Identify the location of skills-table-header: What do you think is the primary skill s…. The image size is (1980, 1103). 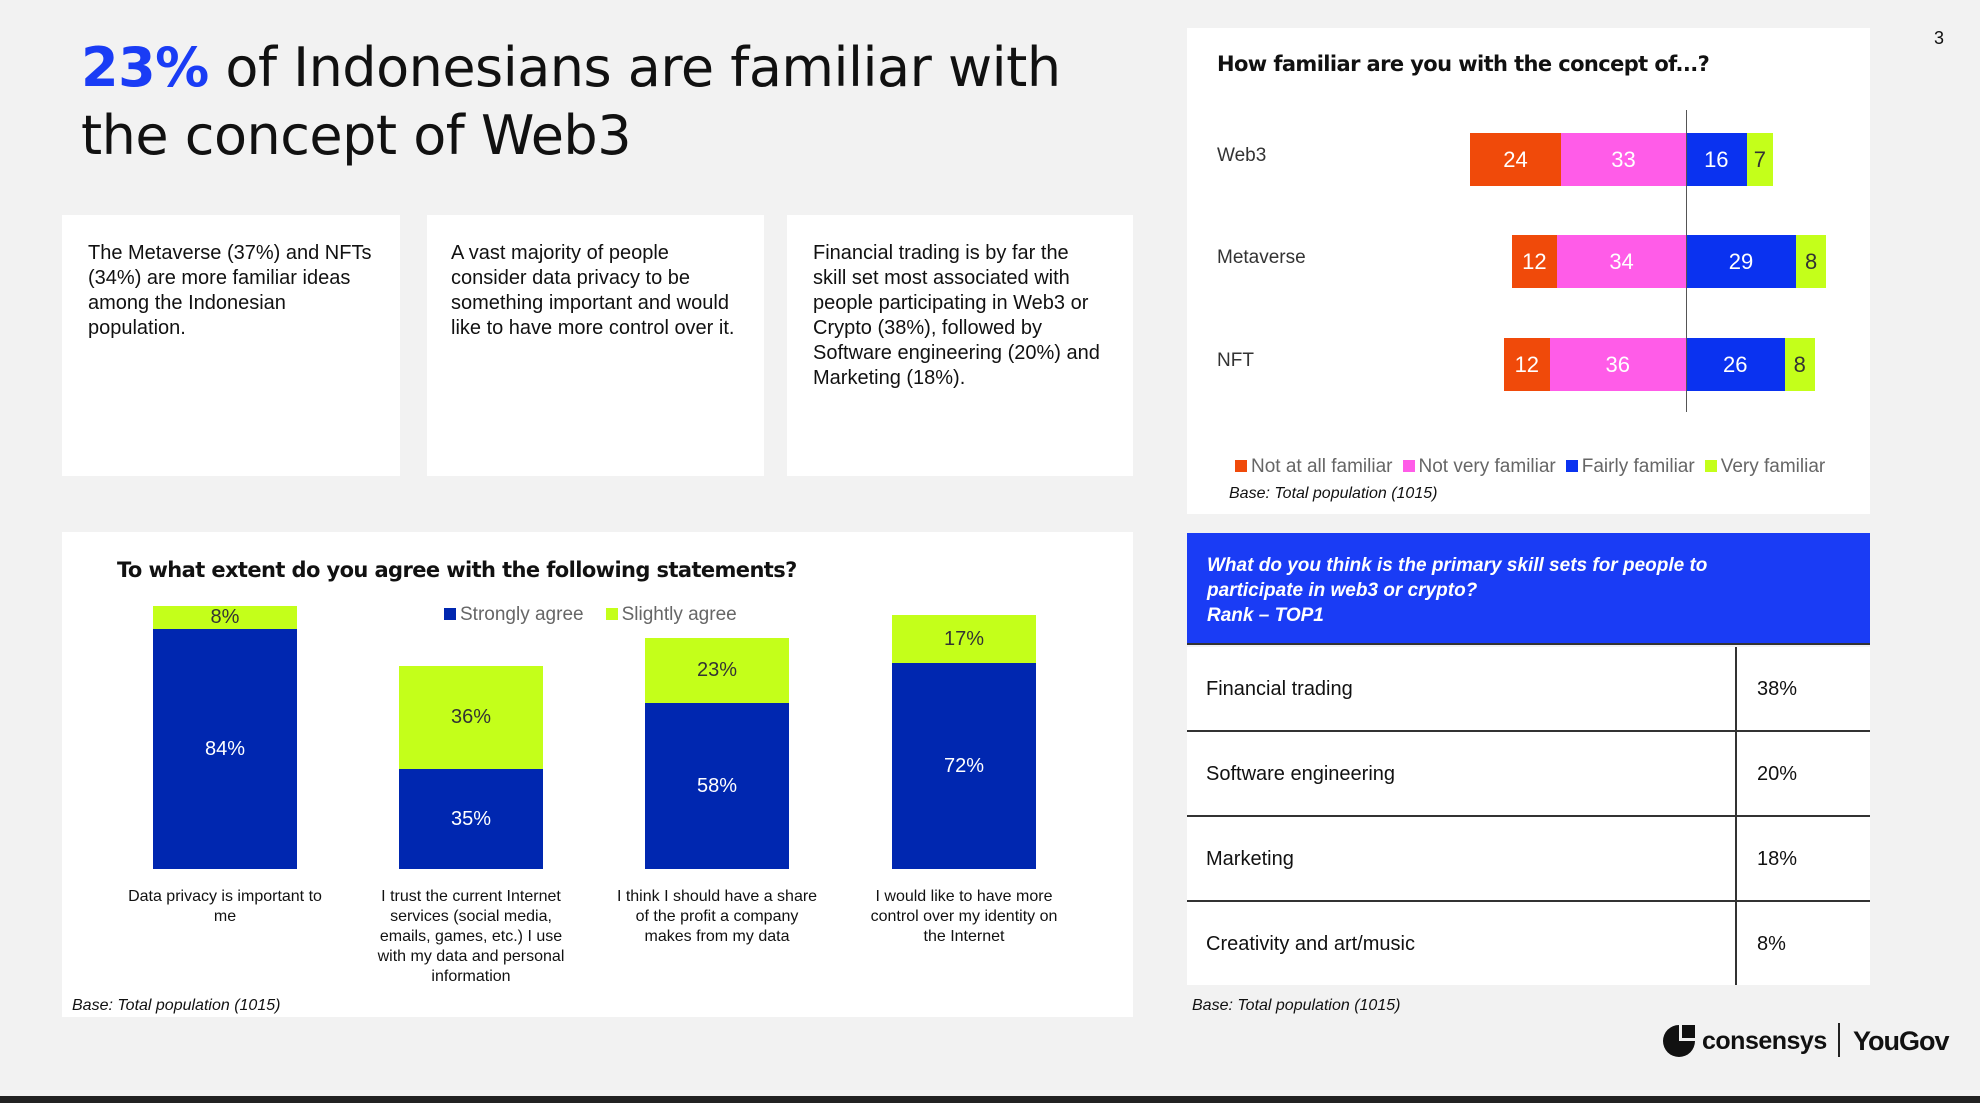
(1528, 589).